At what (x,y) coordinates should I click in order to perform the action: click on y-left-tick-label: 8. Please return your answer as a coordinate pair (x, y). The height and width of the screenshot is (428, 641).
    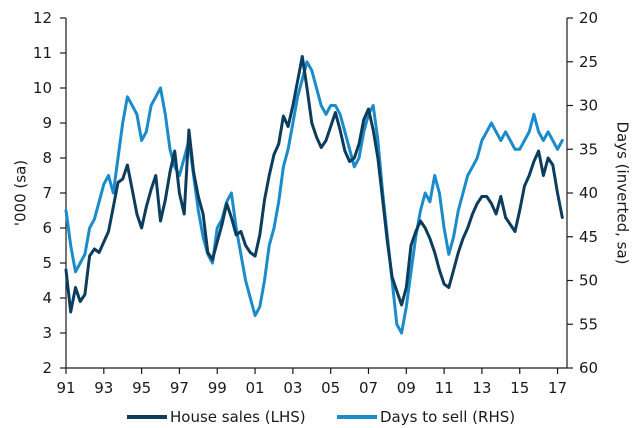
    Looking at the image, I should click on (47, 158).